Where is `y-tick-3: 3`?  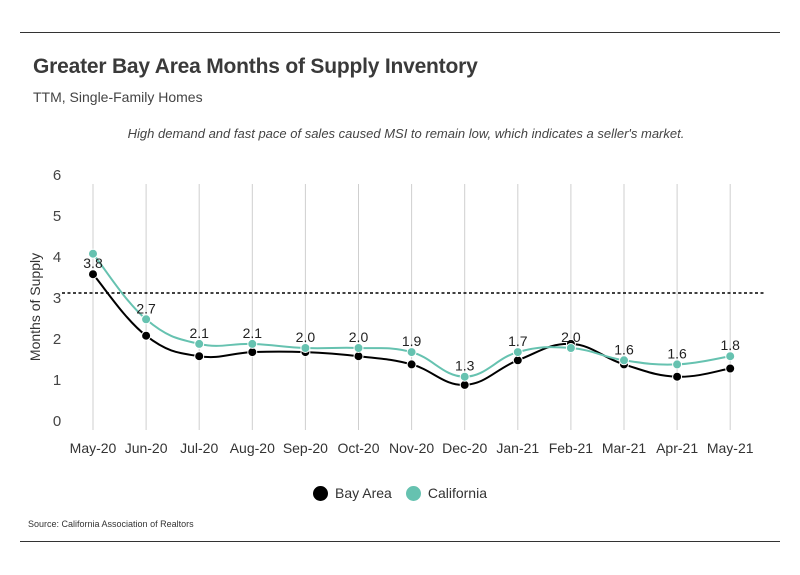 y-tick-3: 3 is located at coordinates (57, 298).